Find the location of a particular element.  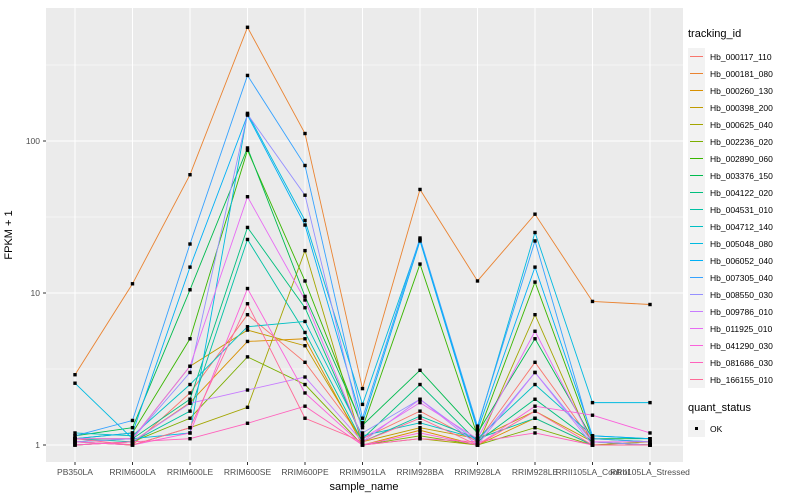

x-tick-label: RRII105LA_Stressed is located at coordinates (650, 472).